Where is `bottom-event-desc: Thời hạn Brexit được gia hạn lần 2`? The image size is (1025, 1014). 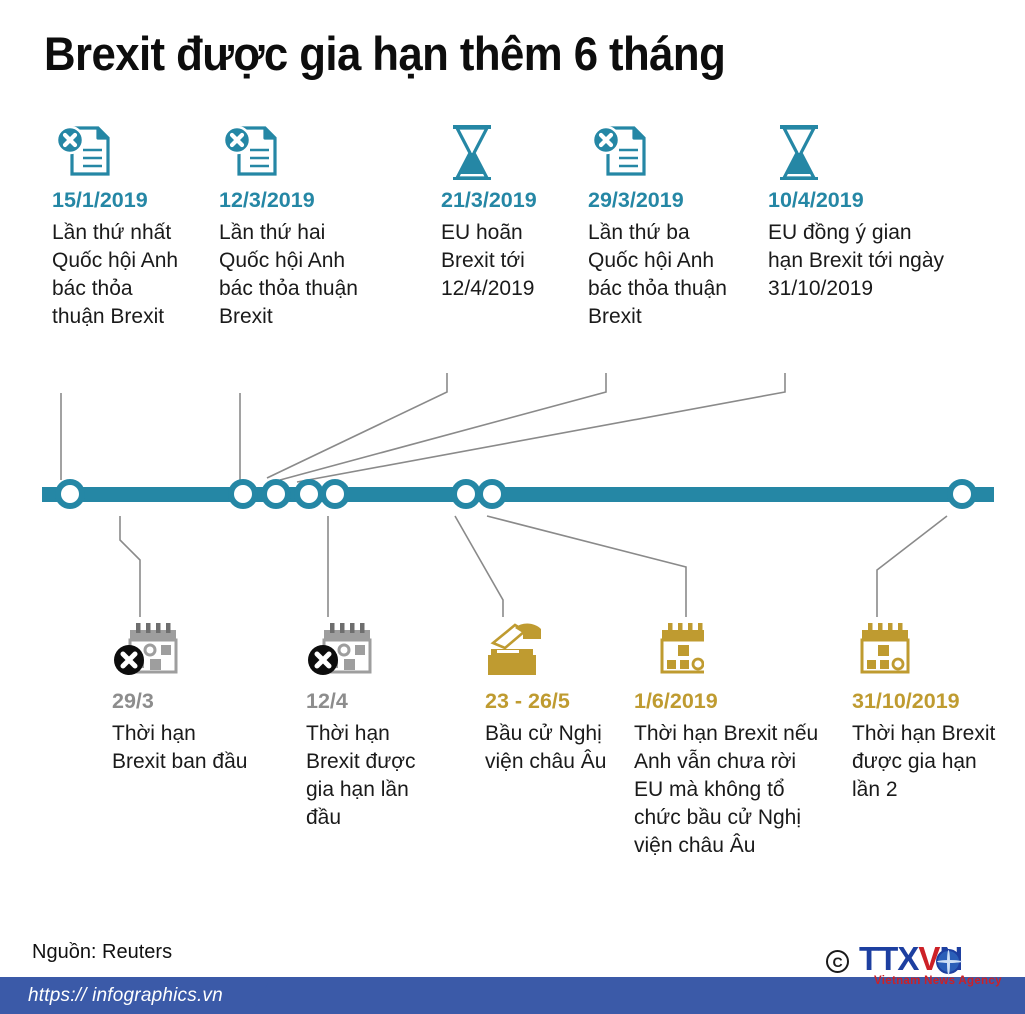
bottom-event-desc: Thời hạn Brexit được gia hạn lần 2 is located at coordinates (924, 761).